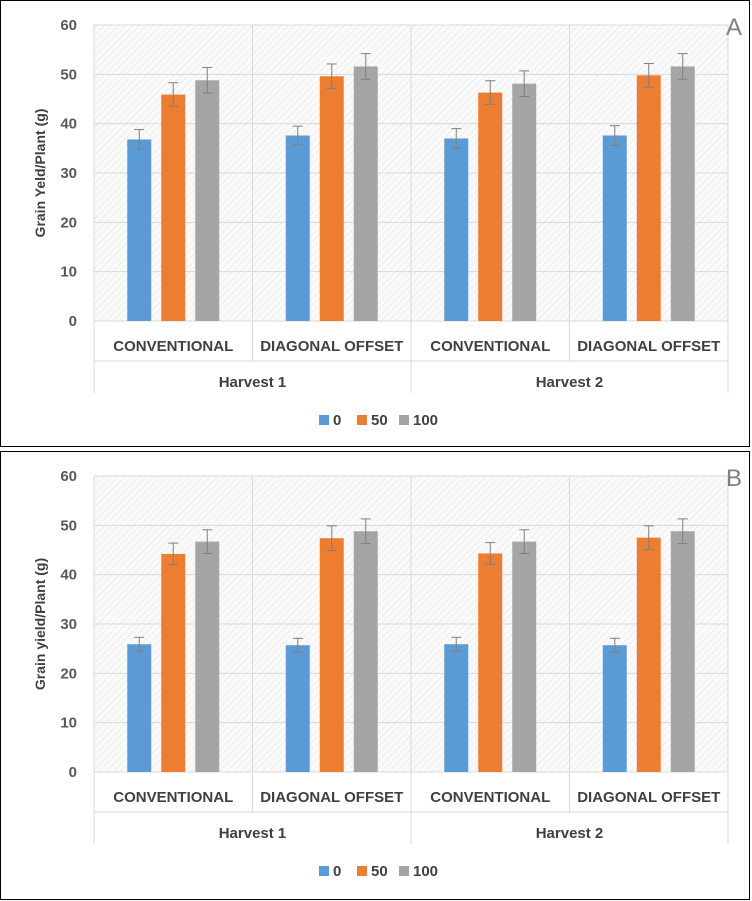 This screenshot has height=901, width=752. Describe the element at coordinates (68, 624) in the screenshot. I see `y-tick-label-b-3: 30` at that location.